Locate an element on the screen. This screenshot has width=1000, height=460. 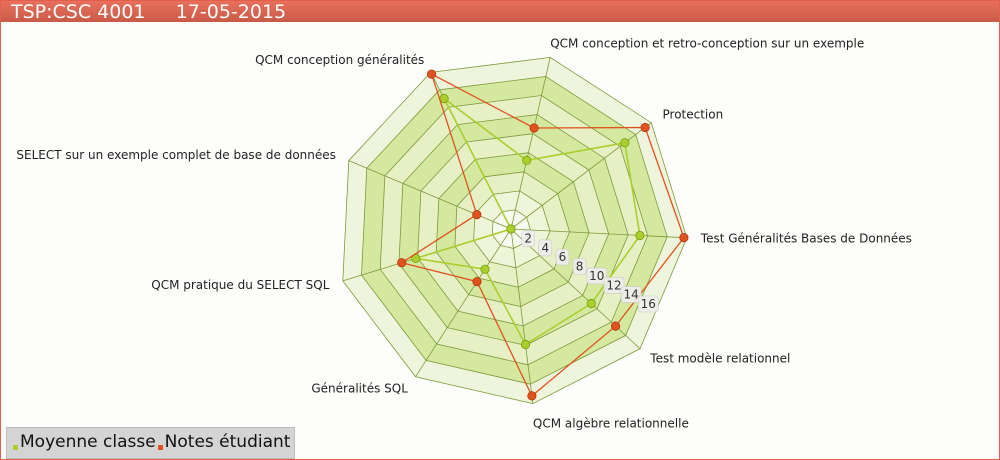
axis-label-4: QCM pratique du SELECT SQL is located at coordinates (240, 285).